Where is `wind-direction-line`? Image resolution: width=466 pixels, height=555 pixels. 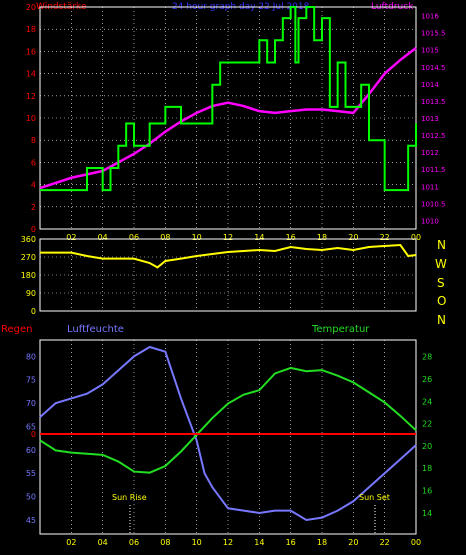 wind-direction-line is located at coordinates (228, 256).